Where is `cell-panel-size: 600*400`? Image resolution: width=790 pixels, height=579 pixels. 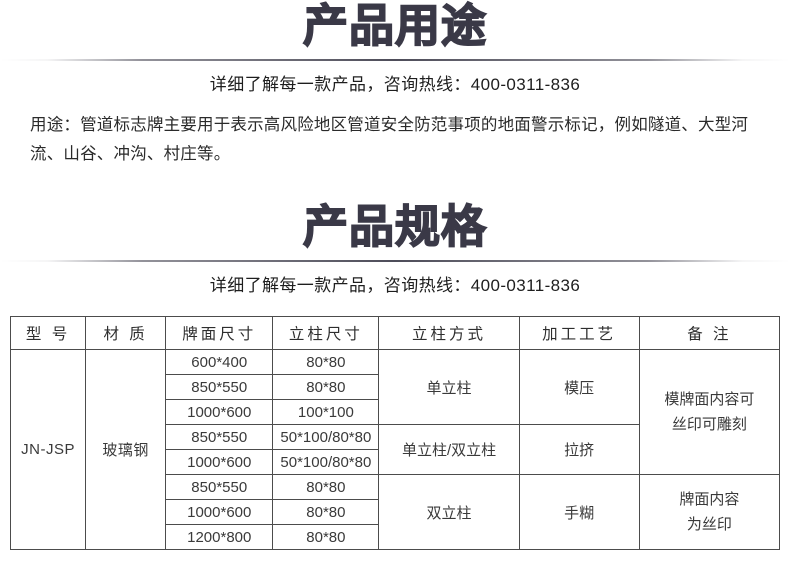 cell-panel-size: 600*400 is located at coordinates (219, 362).